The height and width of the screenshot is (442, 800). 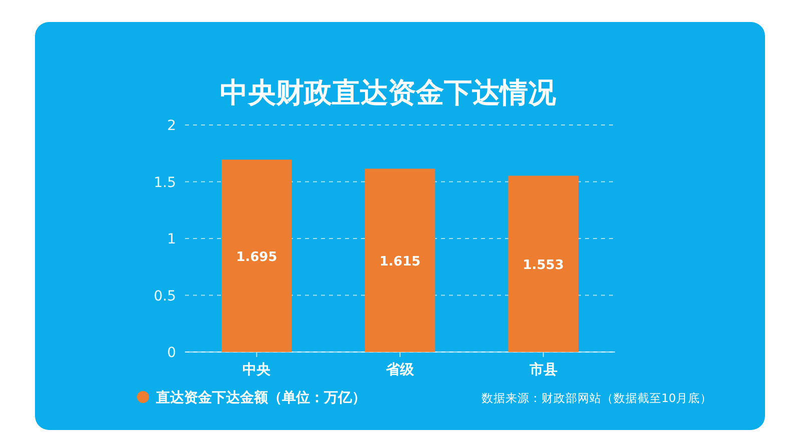 I want to click on y-tick: 1, so click(x=171, y=240).